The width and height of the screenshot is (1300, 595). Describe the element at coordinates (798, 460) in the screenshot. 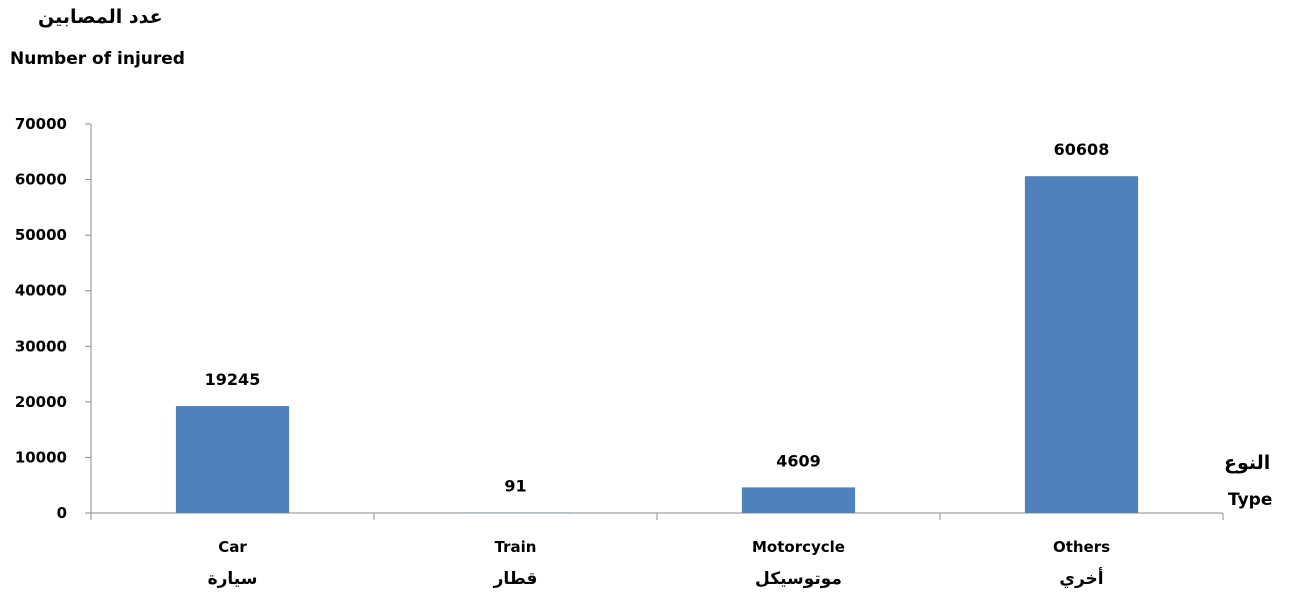

I see `data-label: 4609` at that location.